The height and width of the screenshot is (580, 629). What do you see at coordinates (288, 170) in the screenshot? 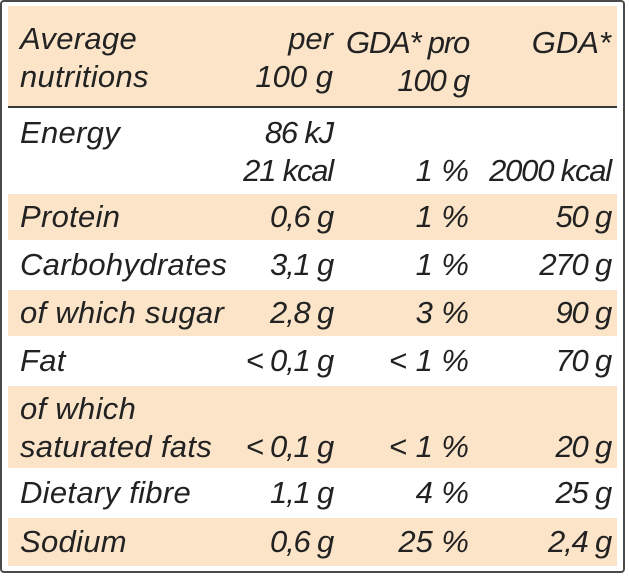
I see `value-line: 21 kcal` at bounding box center [288, 170].